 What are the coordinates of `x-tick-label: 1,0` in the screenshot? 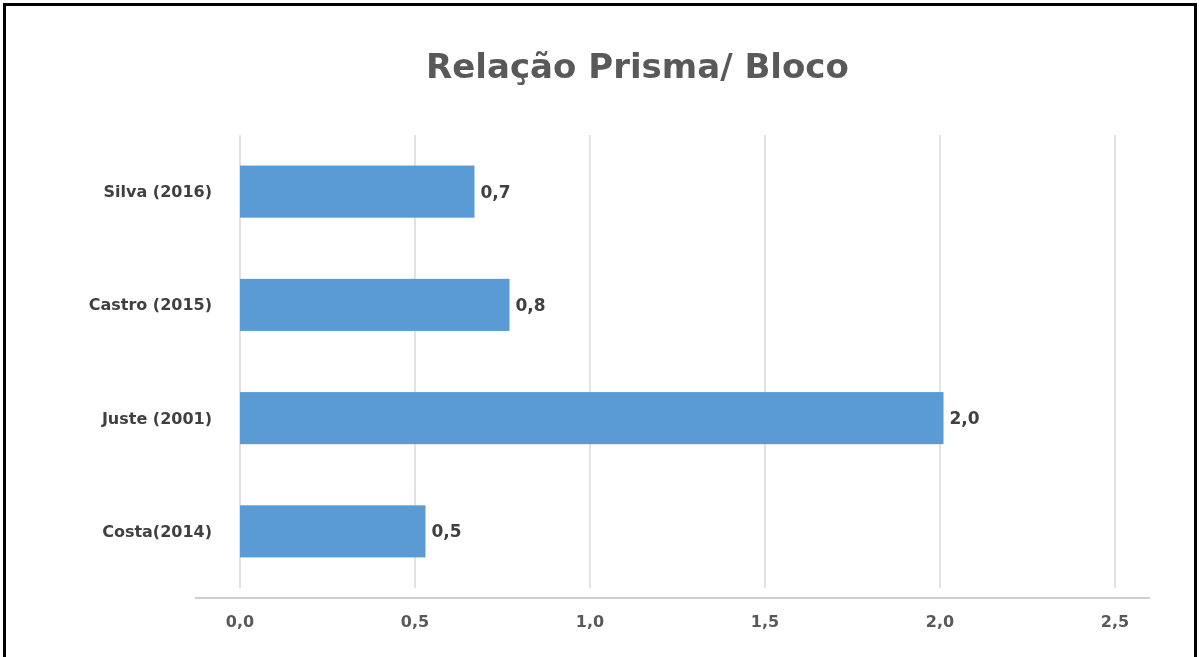 It's located at (590, 621).